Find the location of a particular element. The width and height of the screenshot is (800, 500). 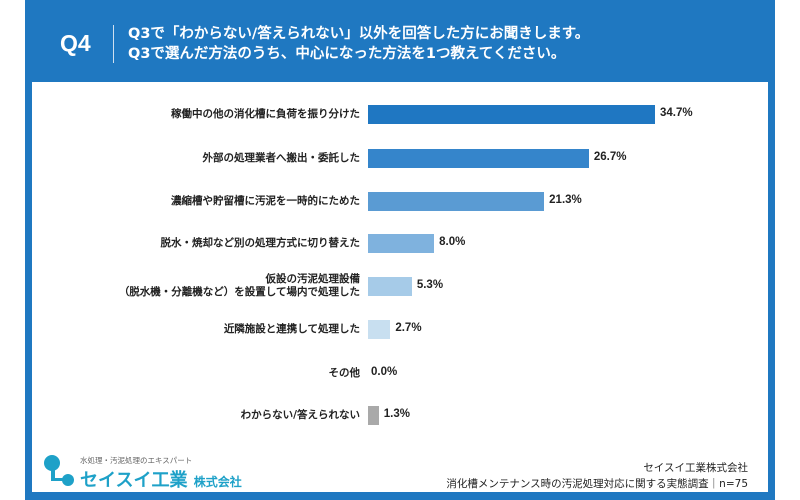

category-label: 外部の処理業者へ搬出・委託した is located at coordinates (281, 157).